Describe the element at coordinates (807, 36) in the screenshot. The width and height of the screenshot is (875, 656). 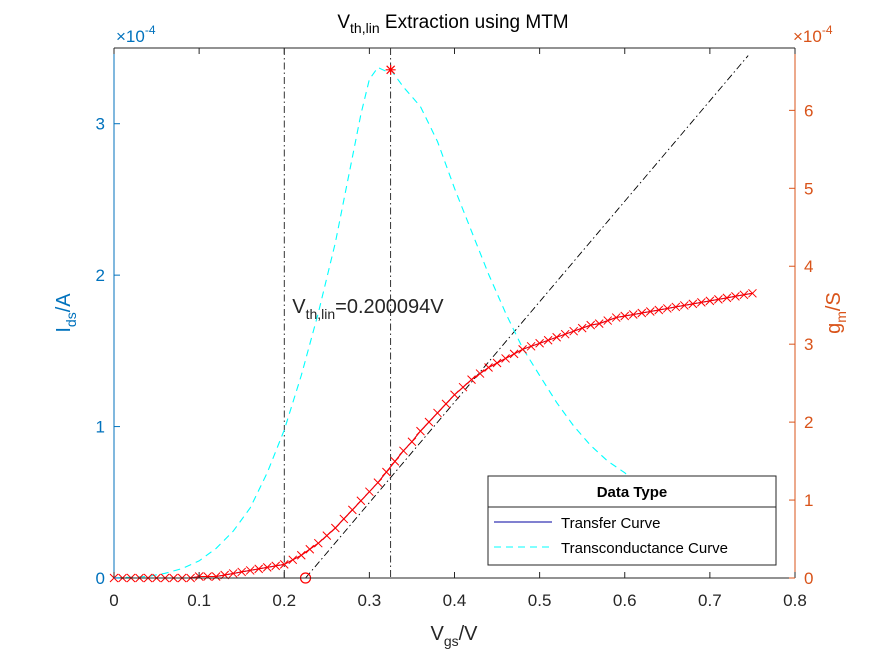
I see `right-exponent-base: ×10` at that location.